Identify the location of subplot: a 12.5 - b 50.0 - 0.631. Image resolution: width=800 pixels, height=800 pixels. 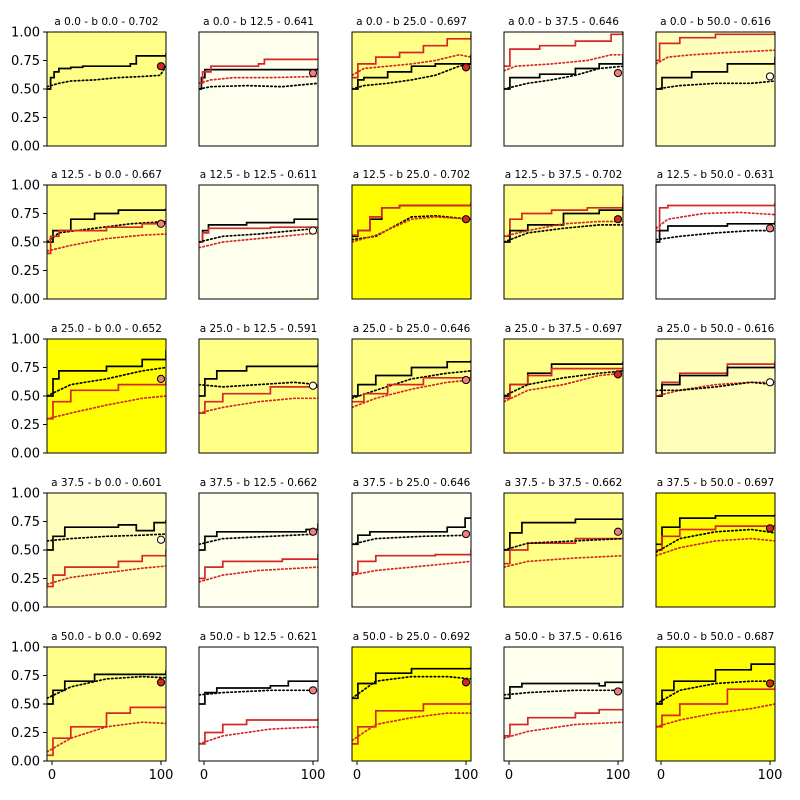
(715, 234).